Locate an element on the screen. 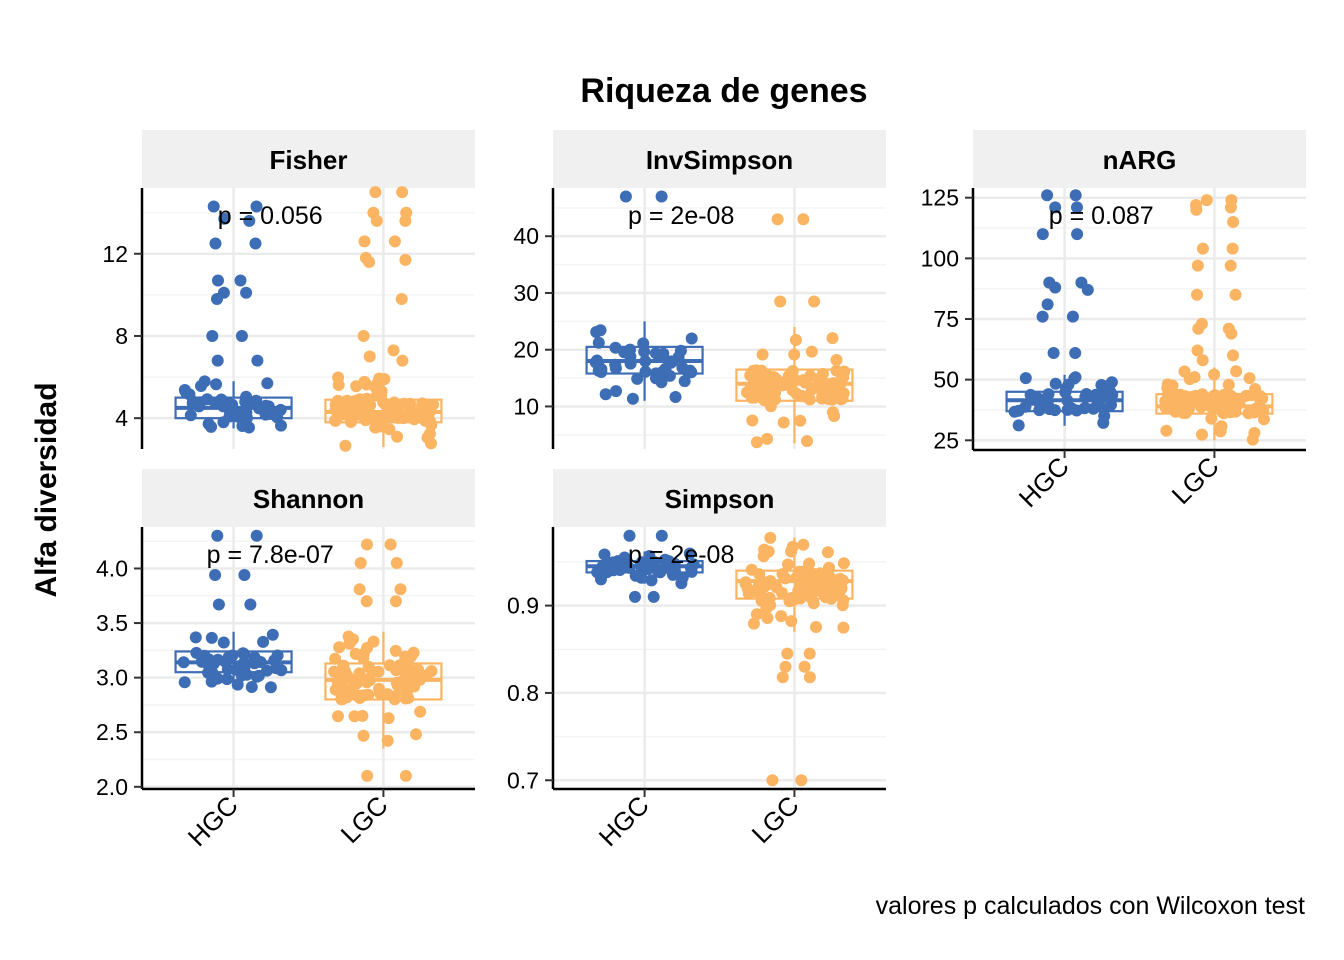 This screenshot has height=960, width=1344. chart-title: Riqueza de genes is located at coordinates (723, 91).